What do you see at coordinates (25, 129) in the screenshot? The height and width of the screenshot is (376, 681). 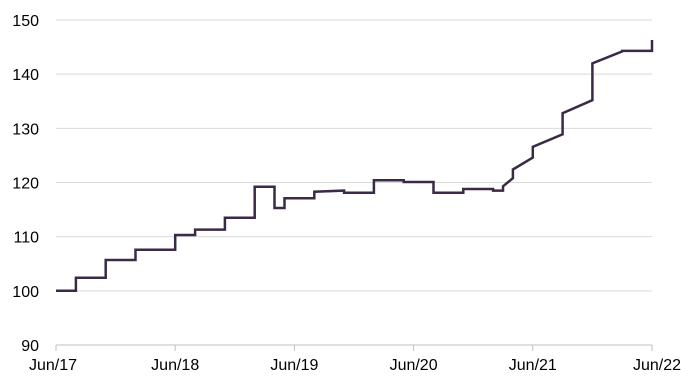 I see `y-tick-label-130: 130` at bounding box center [25, 129].